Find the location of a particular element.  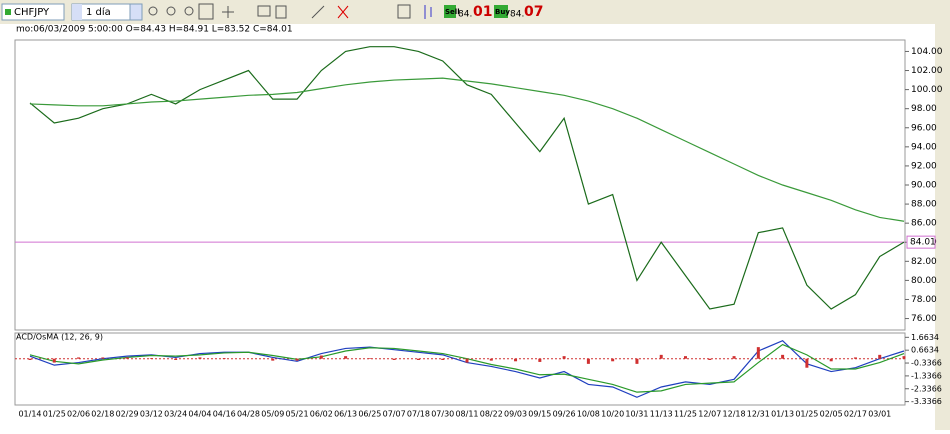

y-tick-label: 92.00 is located at coordinates (924, 166).